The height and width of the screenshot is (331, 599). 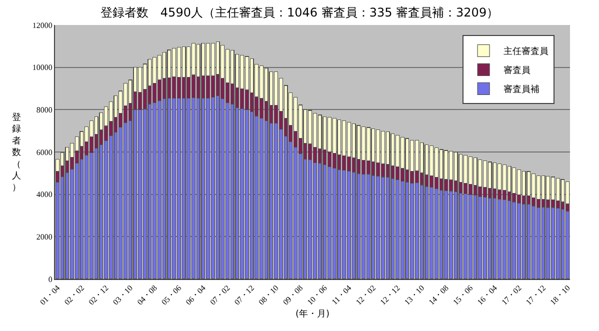 What do you see at coordinates (16, 153) in the screenshot?
I see `y-axis-title: 登録者数（人）` at bounding box center [16, 153].